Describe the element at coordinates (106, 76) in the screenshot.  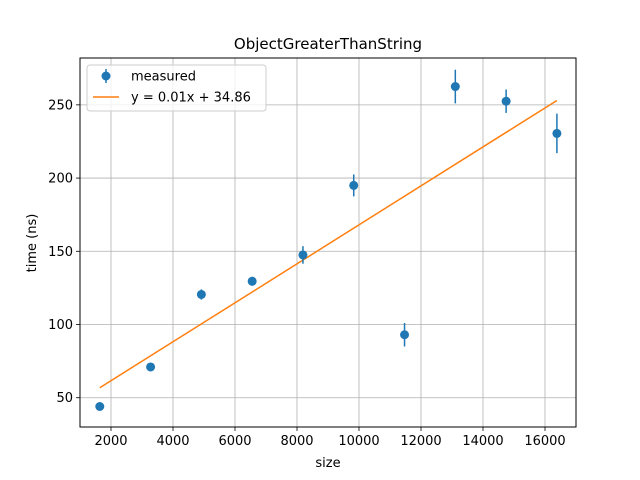
I see `legend-measured-marker` at that location.